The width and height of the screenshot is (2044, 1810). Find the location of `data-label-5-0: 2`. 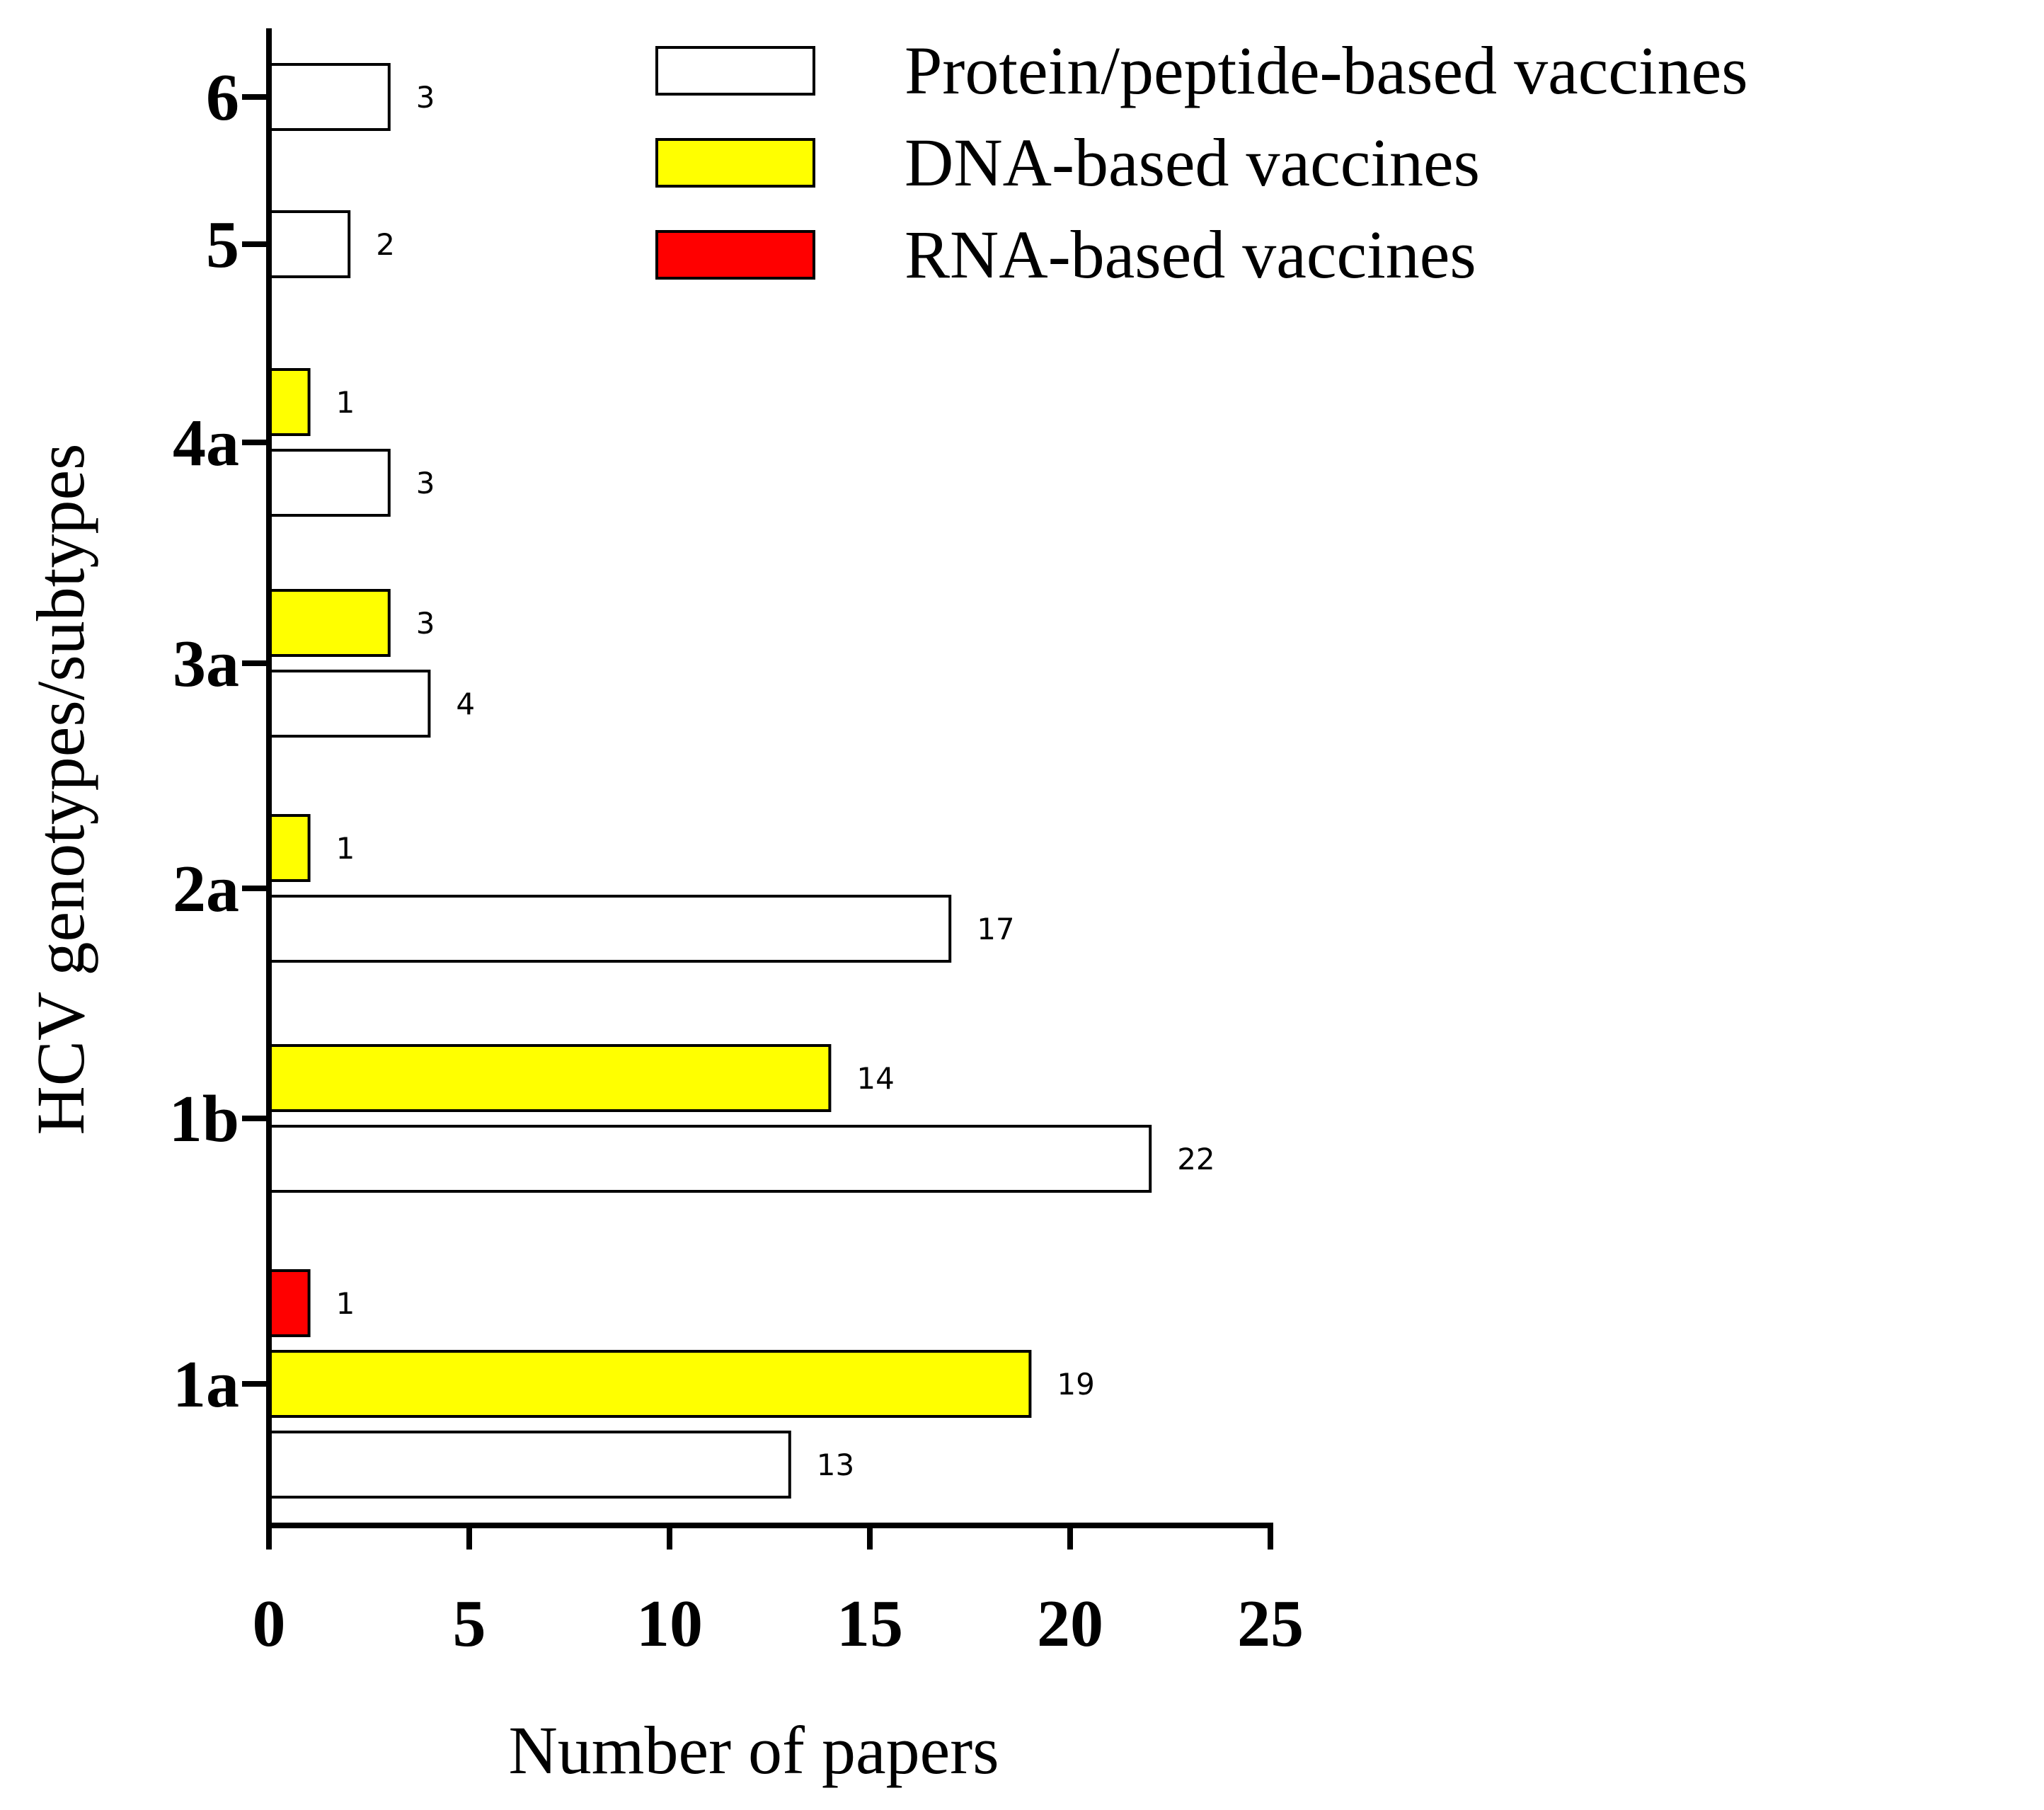

data-label-5-0: 2 is located at coordinates (385, 244).